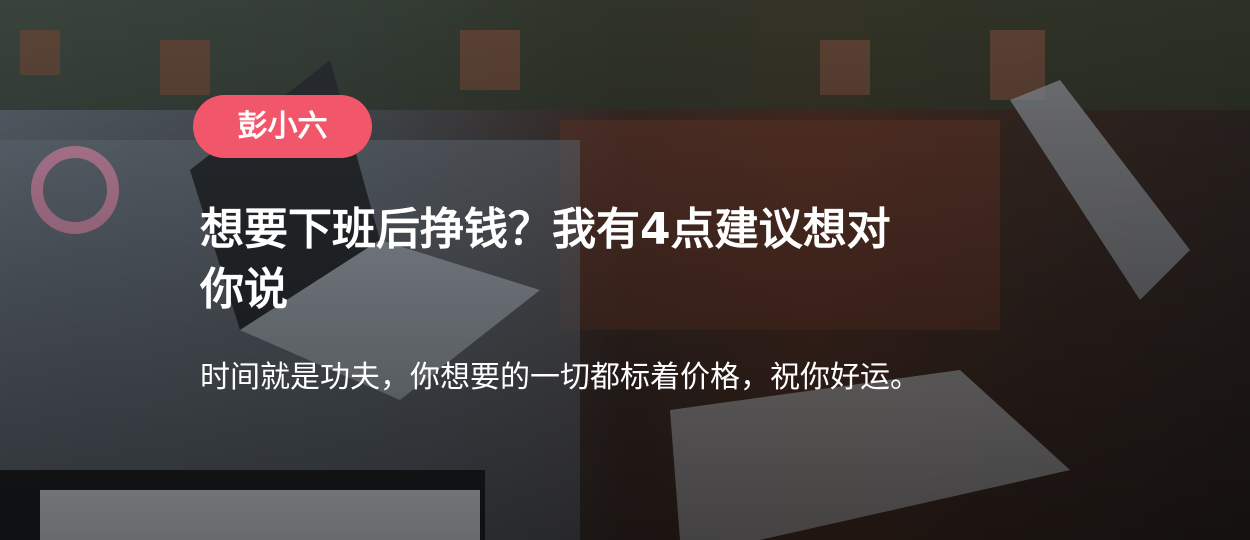 The height and width of the screenshot is (540, 1250). Describe the element at coordinates (545, 259) in the screenshot. I see `title: 想要下班后挣钱？我有4点建议想对你说` at that location.